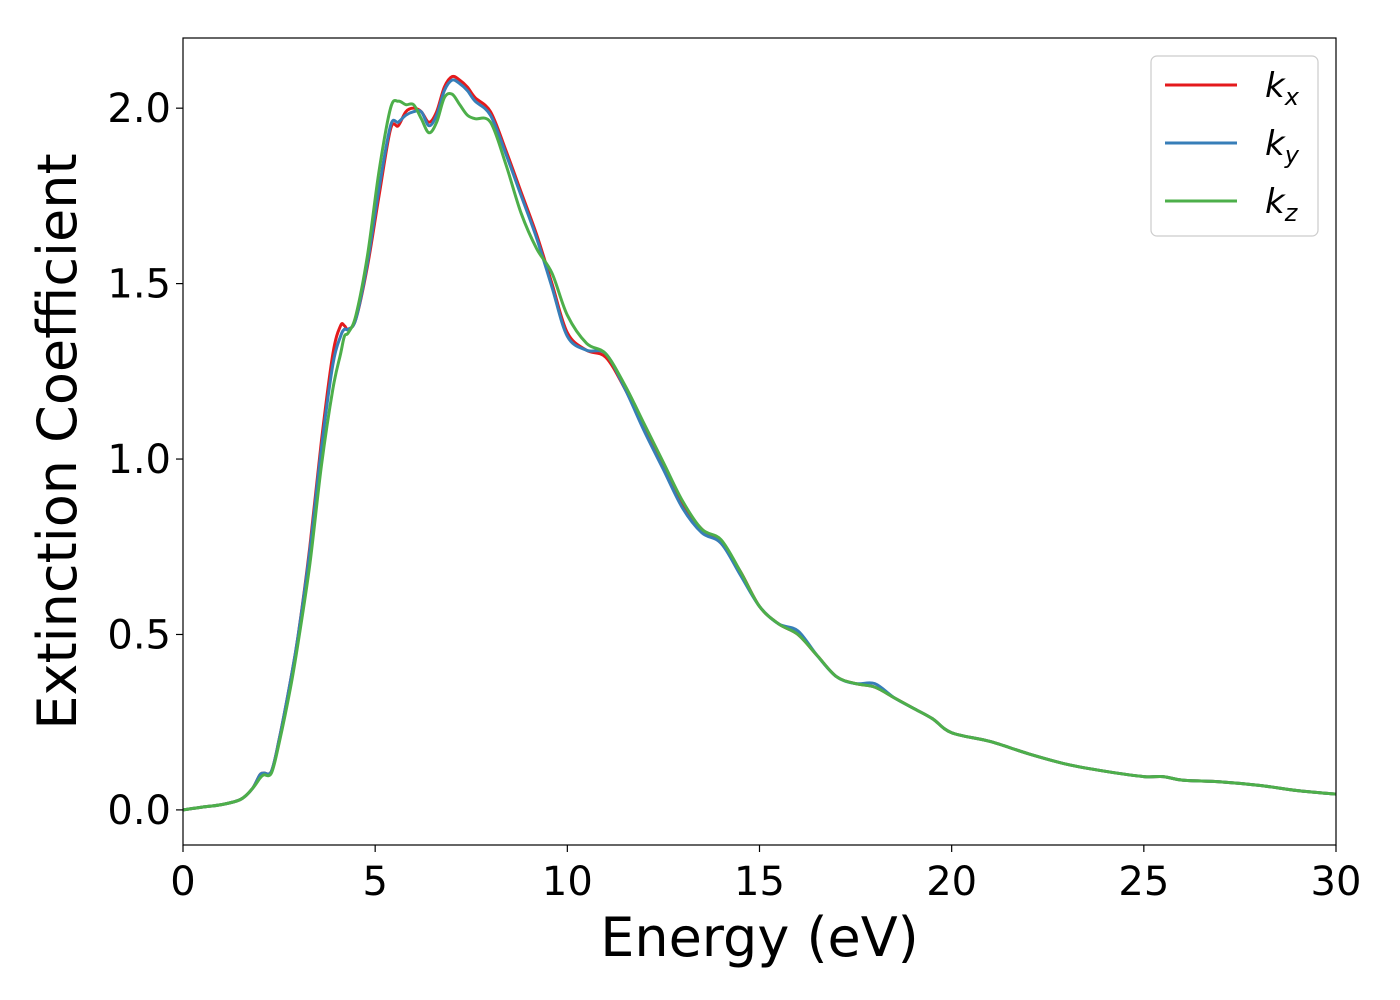  What do you see at coordinates (567, 882) in the screenshot?
I see `x-tick-label: 10` at bounding box center [567, 882].